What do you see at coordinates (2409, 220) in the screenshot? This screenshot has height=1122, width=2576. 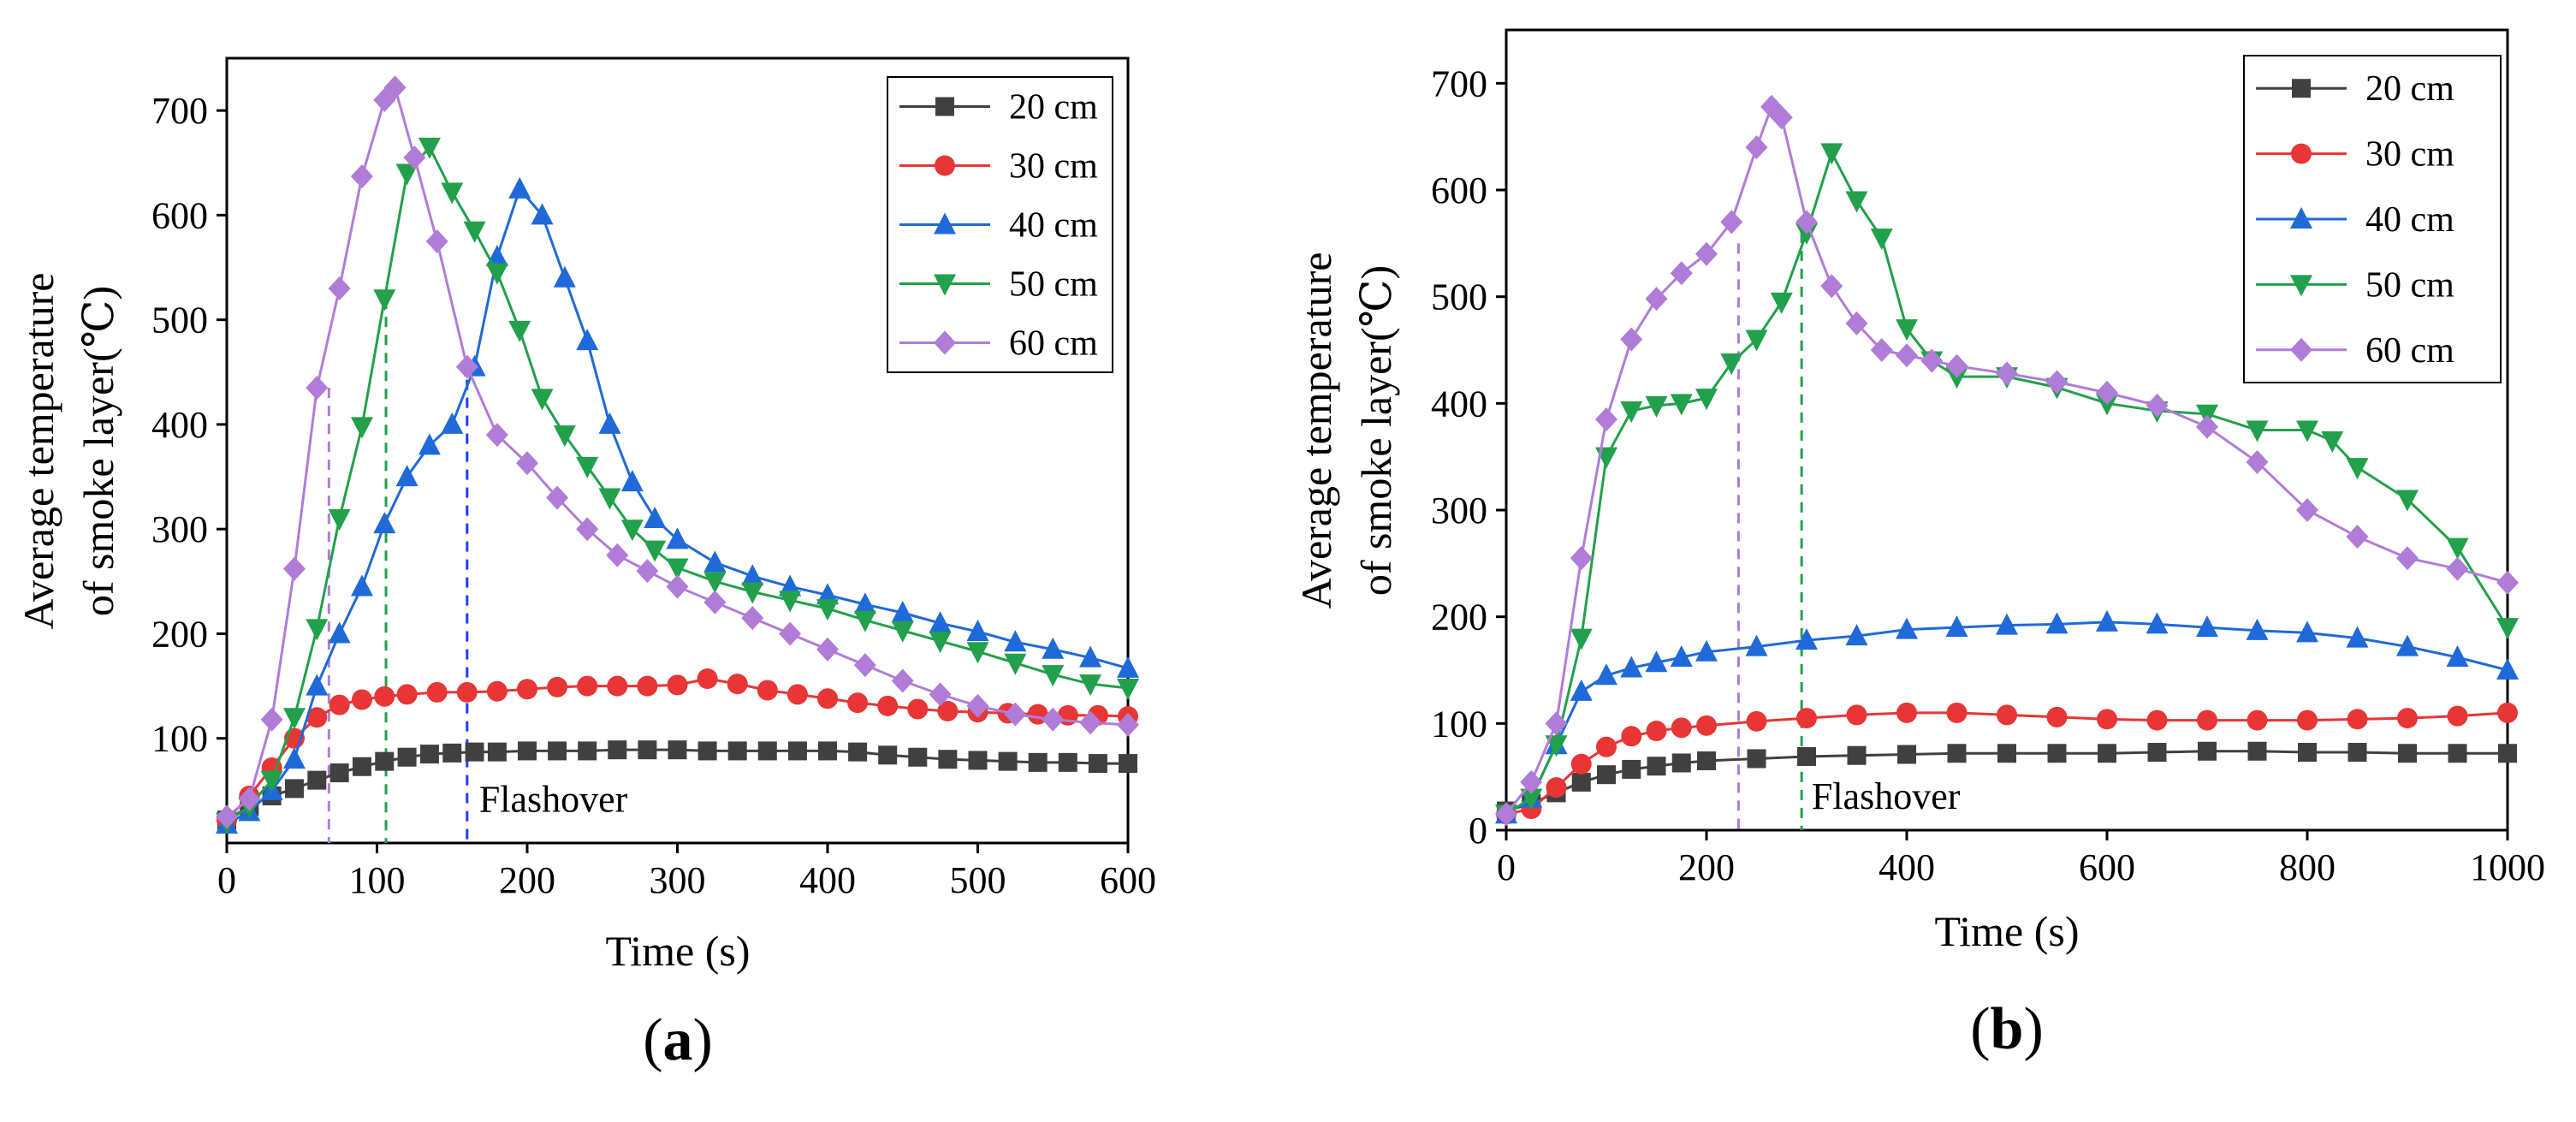 I see `legend-label: 40 cm` at bounding box center [2409, 220].